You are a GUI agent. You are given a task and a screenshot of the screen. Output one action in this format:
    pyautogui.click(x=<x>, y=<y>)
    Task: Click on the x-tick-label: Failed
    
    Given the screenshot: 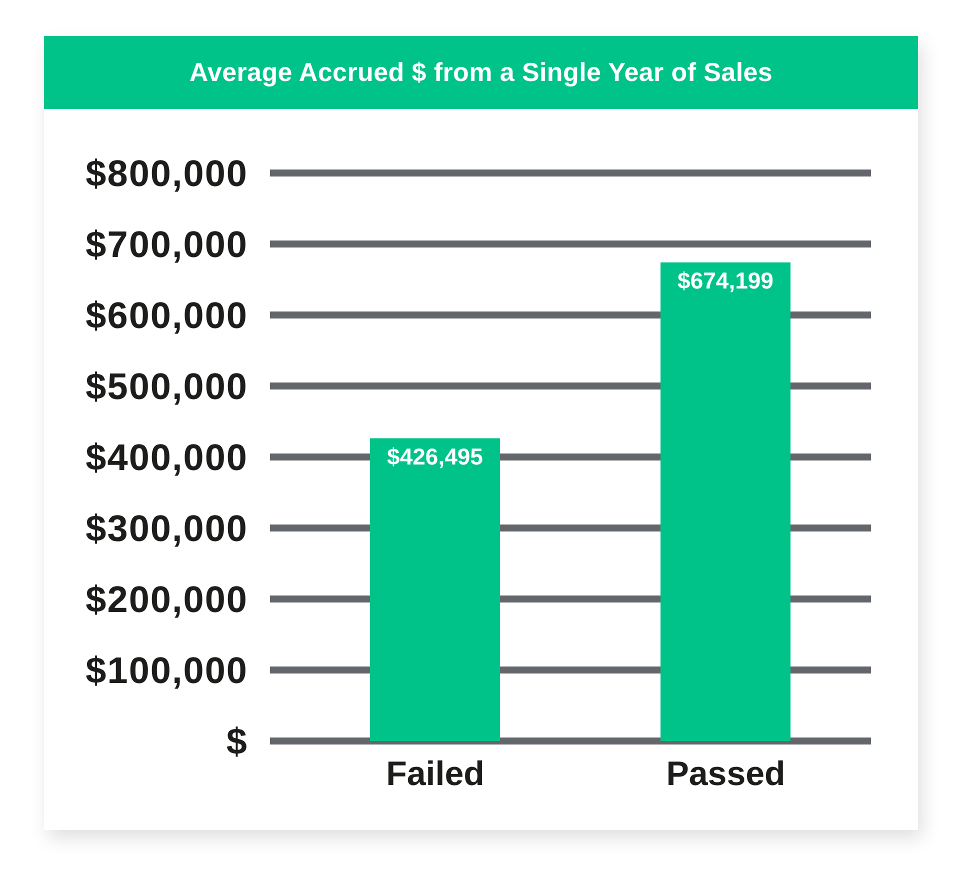 What is the action you would take?
    pyautogui.click(x=435, y=774)
    